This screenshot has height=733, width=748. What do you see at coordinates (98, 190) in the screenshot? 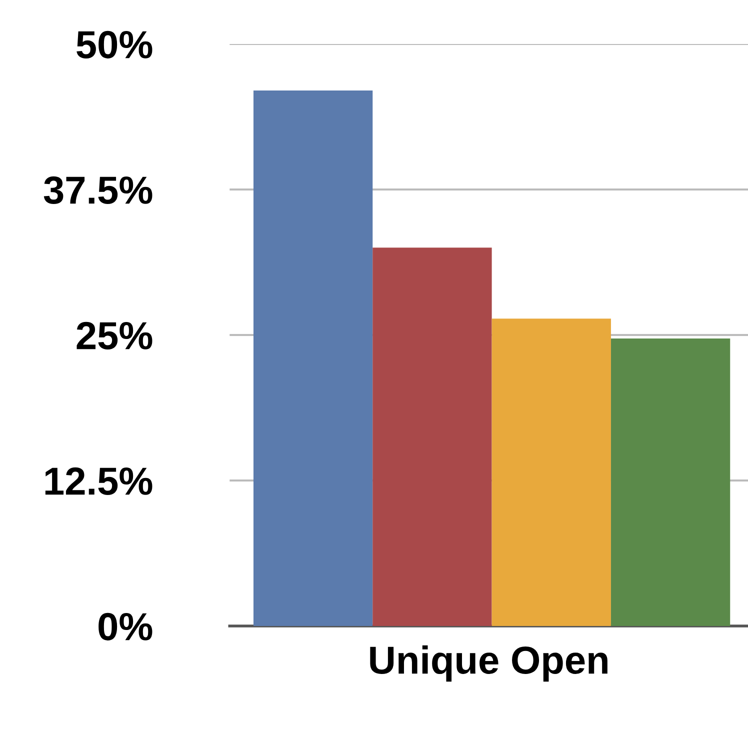
I see `y-tick-label: 37.5%` at bounding box center [98, 190].